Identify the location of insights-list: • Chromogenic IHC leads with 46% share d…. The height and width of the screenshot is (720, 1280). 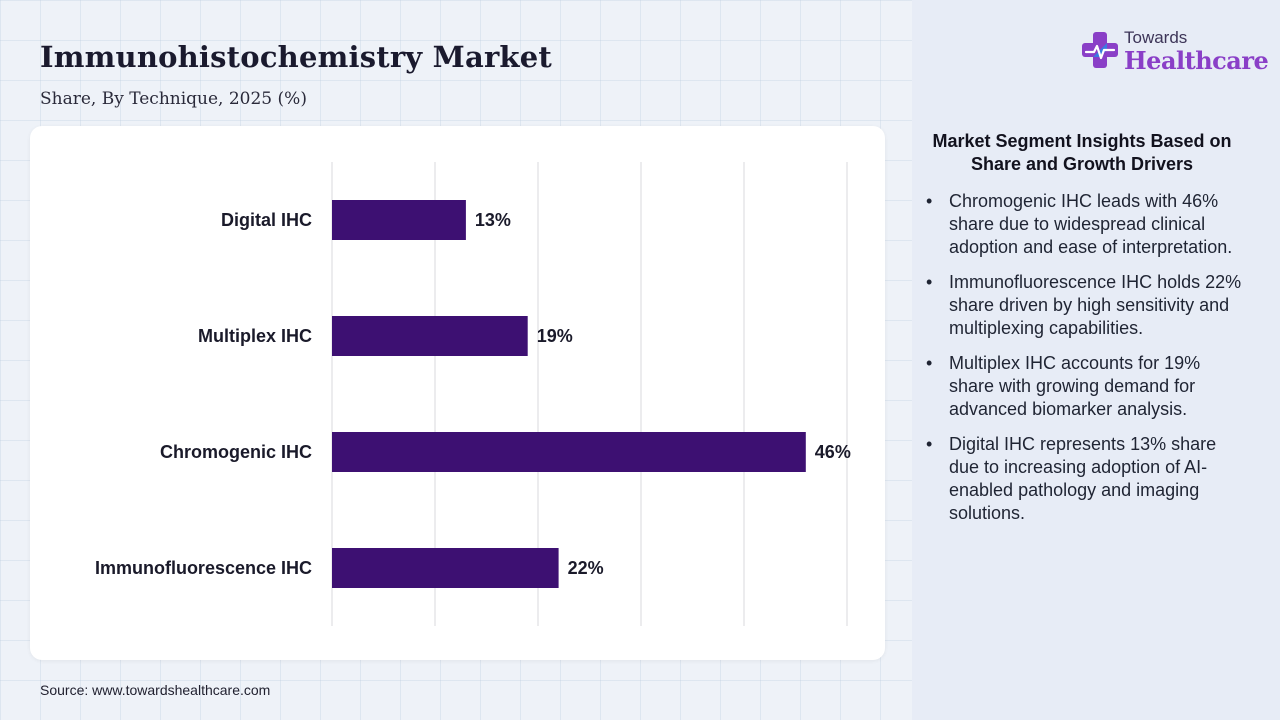
(1086, 363).